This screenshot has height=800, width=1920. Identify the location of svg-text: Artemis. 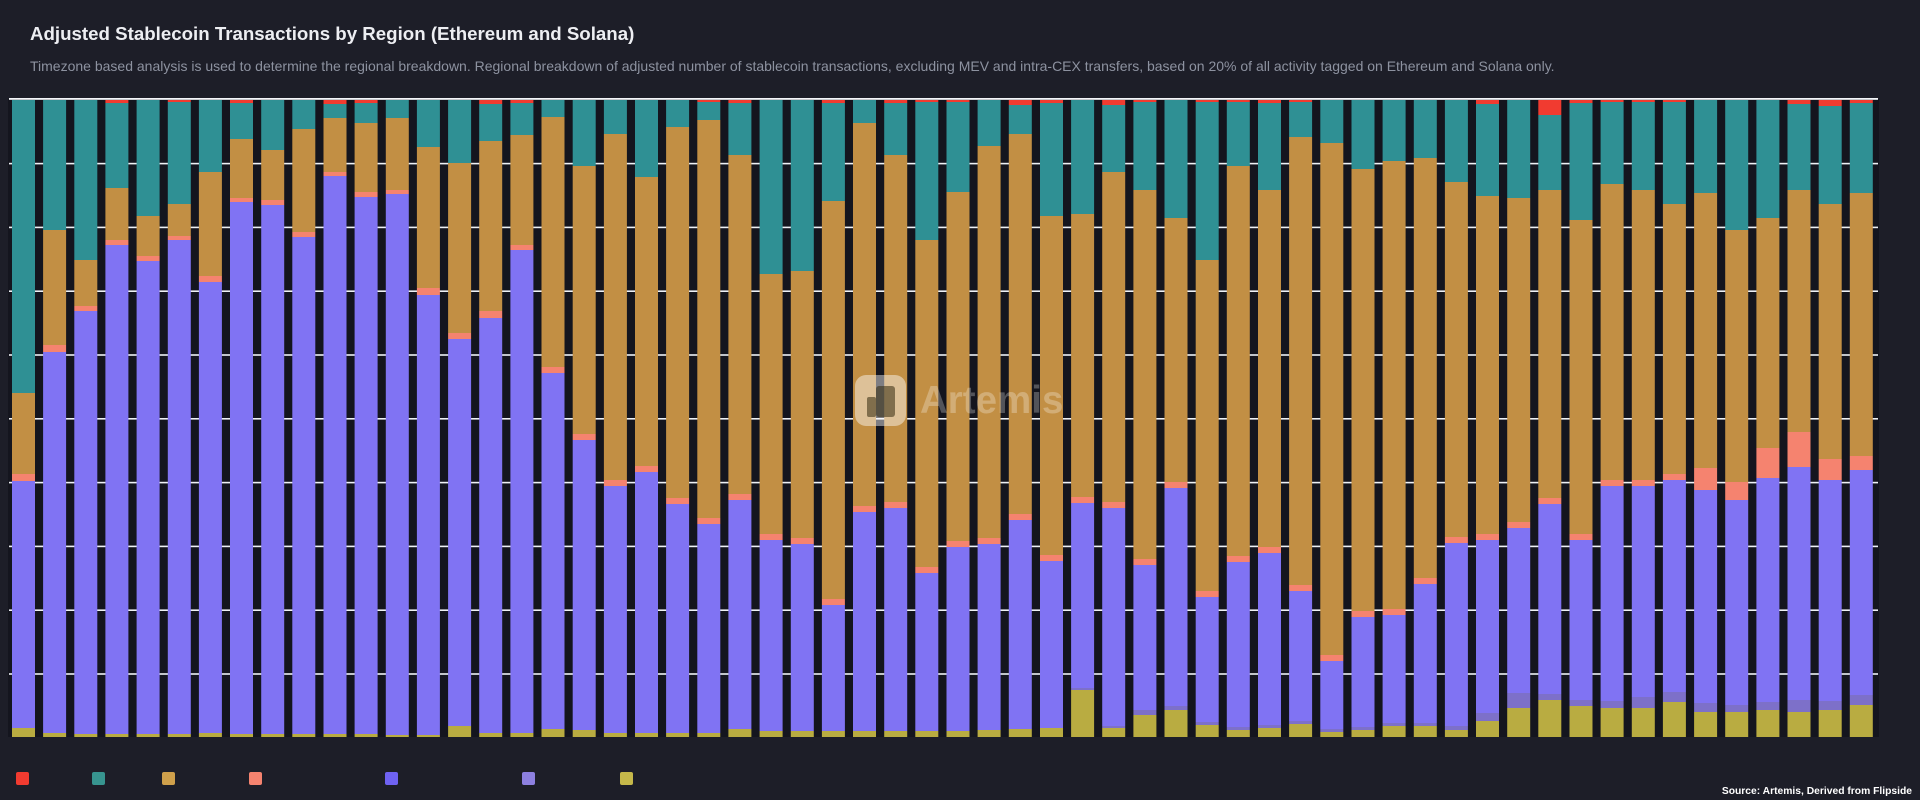
(991, 400).